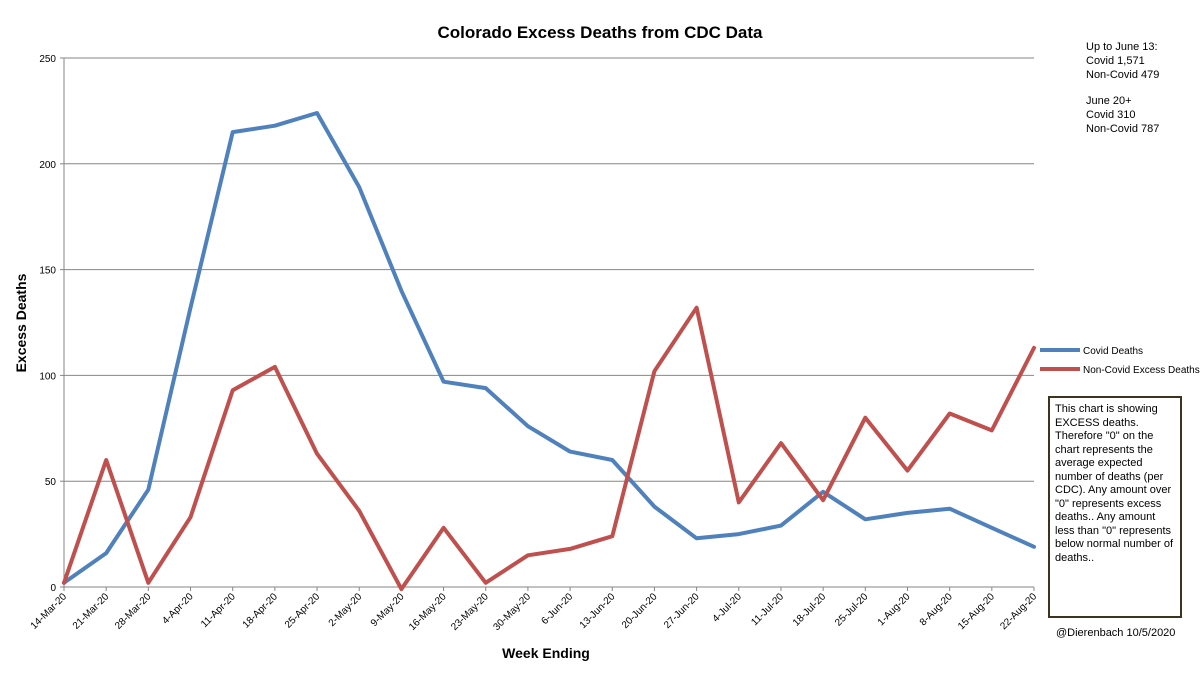 This screenshot has width=1200, height=675. Describe the element at coordinates (303, 611) in the screenshot. I see `x-tick-label: 25-Apr-20` at that location.